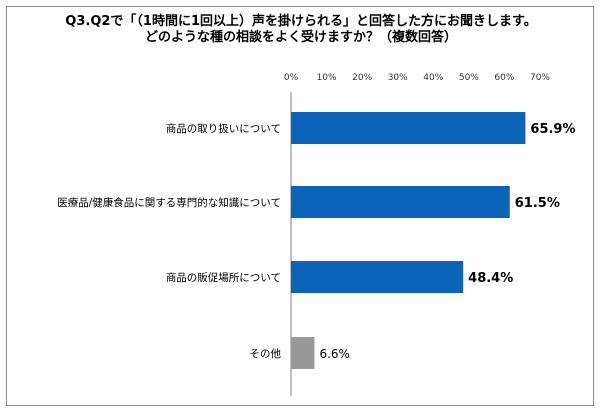 Image resolution: width=602 pixels, height=413 pixels. What do you see at coordinates (540, 78) in the screenshot?
I see `x-tick-label: 70%` at bounding box center [540, 78].